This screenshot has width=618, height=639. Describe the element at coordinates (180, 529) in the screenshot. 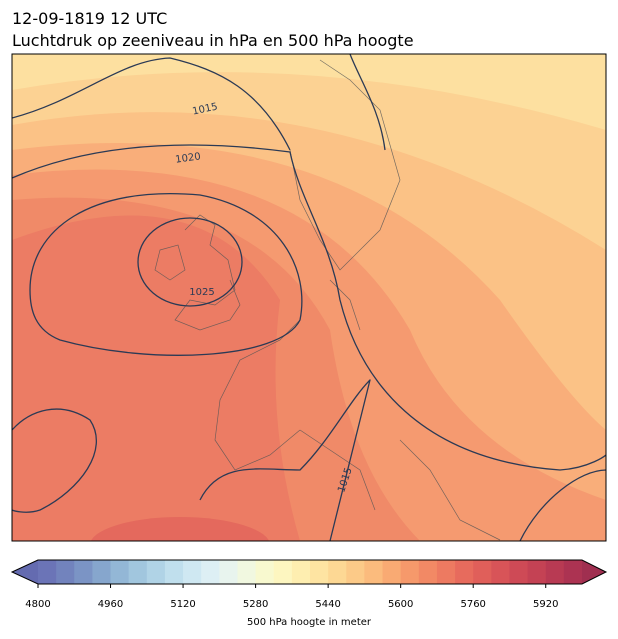

I see `map-fill` at that location.